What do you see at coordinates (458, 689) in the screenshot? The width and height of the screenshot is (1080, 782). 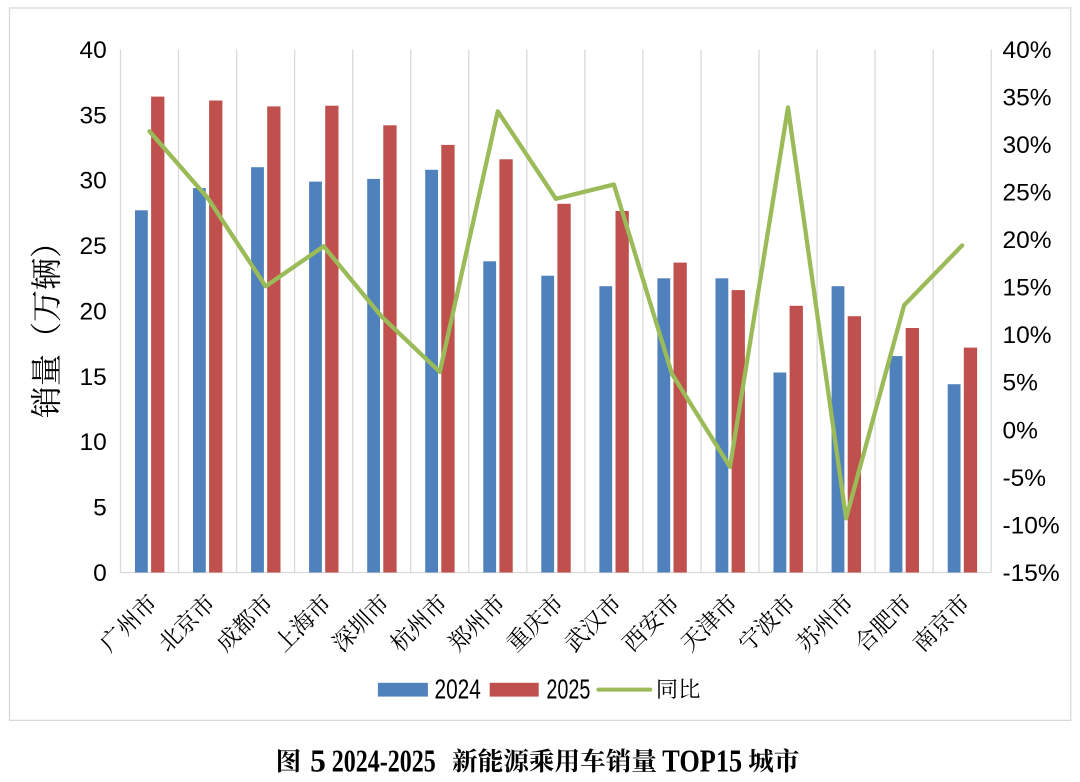 I see `svg-text: 2024` at bounding box center [458, 689].